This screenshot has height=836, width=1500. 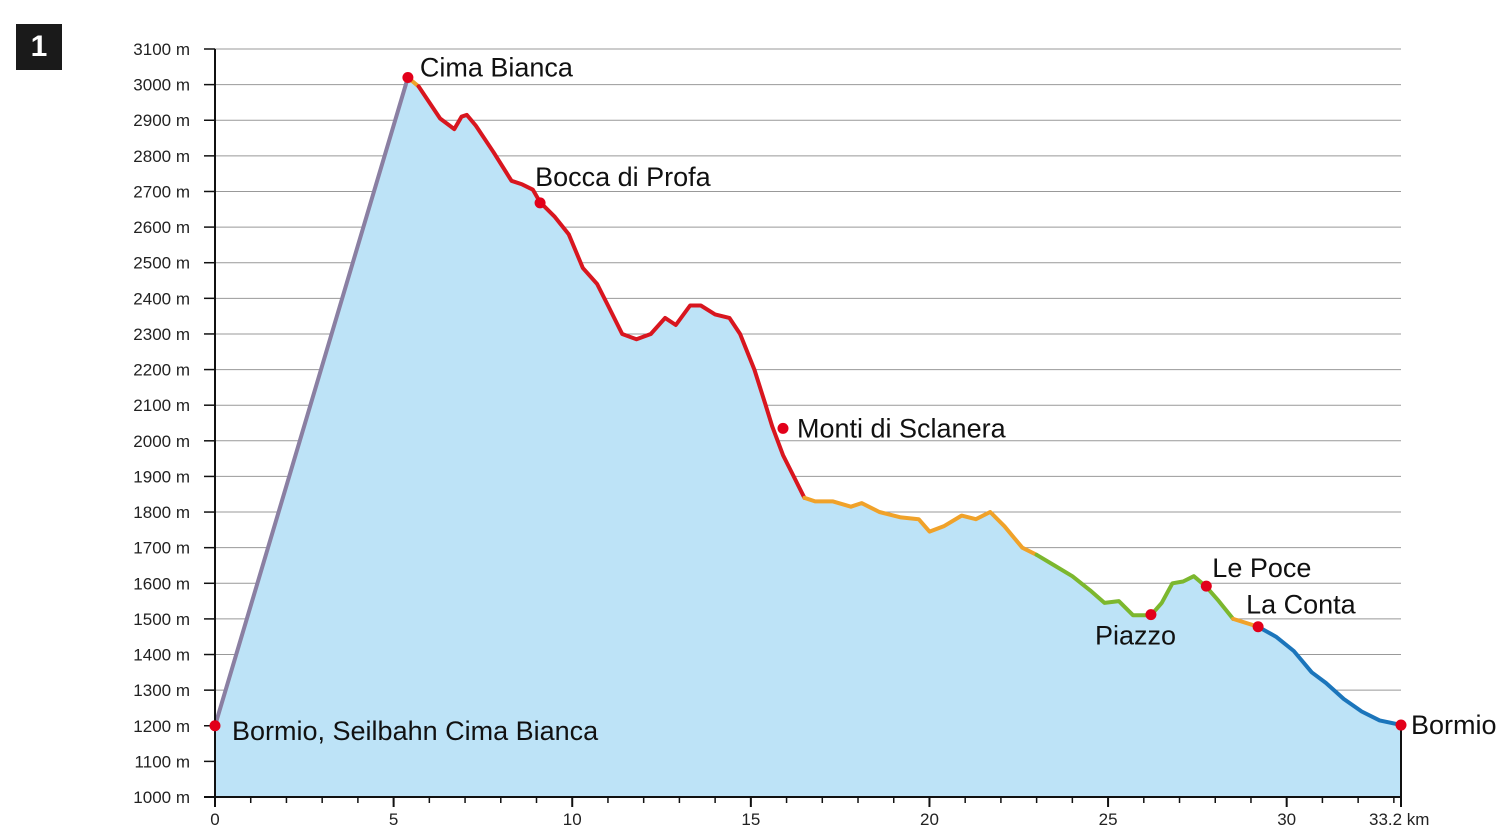 I want to click on y-tick-label: 1300 m, so click(x=161, y=690).